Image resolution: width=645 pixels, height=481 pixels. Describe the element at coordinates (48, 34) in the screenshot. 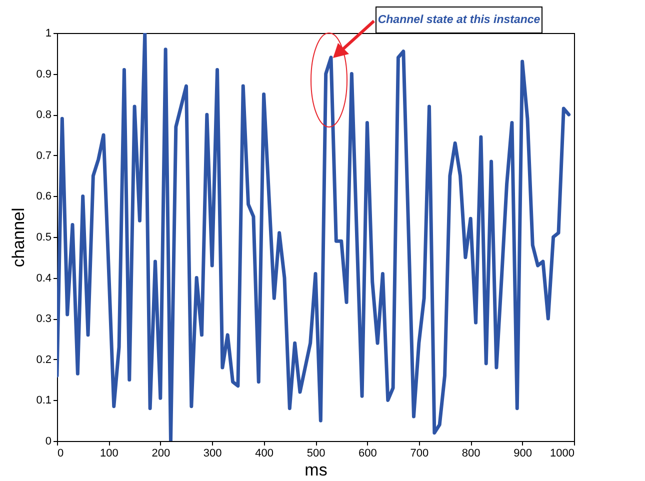

I see `y-tick-label: 1` at that location.